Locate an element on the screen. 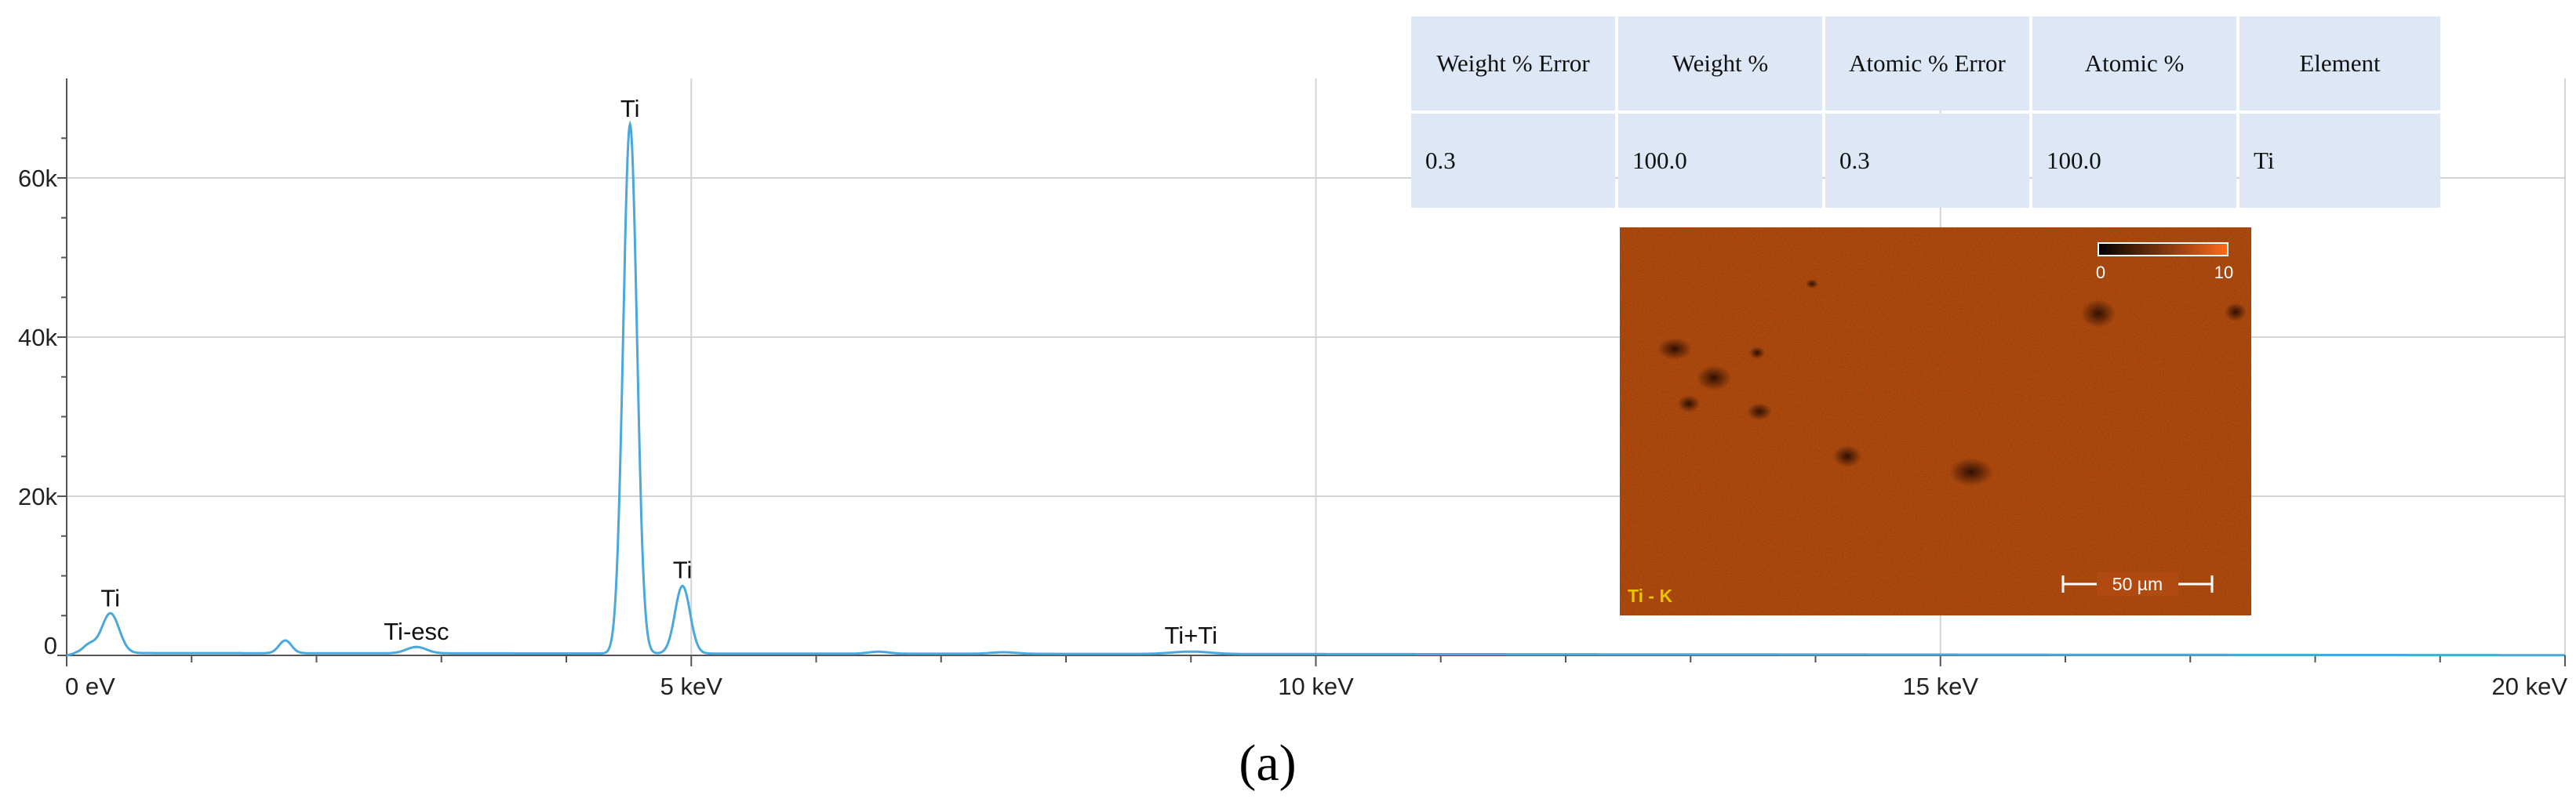 This screenshot has height=802, width=2576. map-background is located at coordinates (1935, 421).